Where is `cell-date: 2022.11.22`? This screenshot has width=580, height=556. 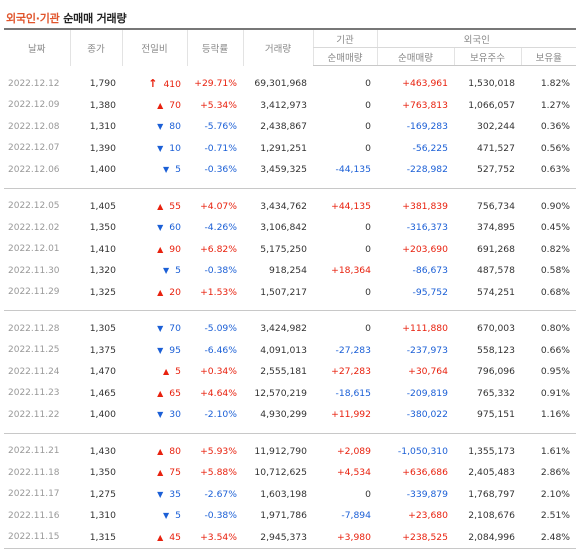
cell-date: 2022.11.22 is located at coordinates (37, 415).